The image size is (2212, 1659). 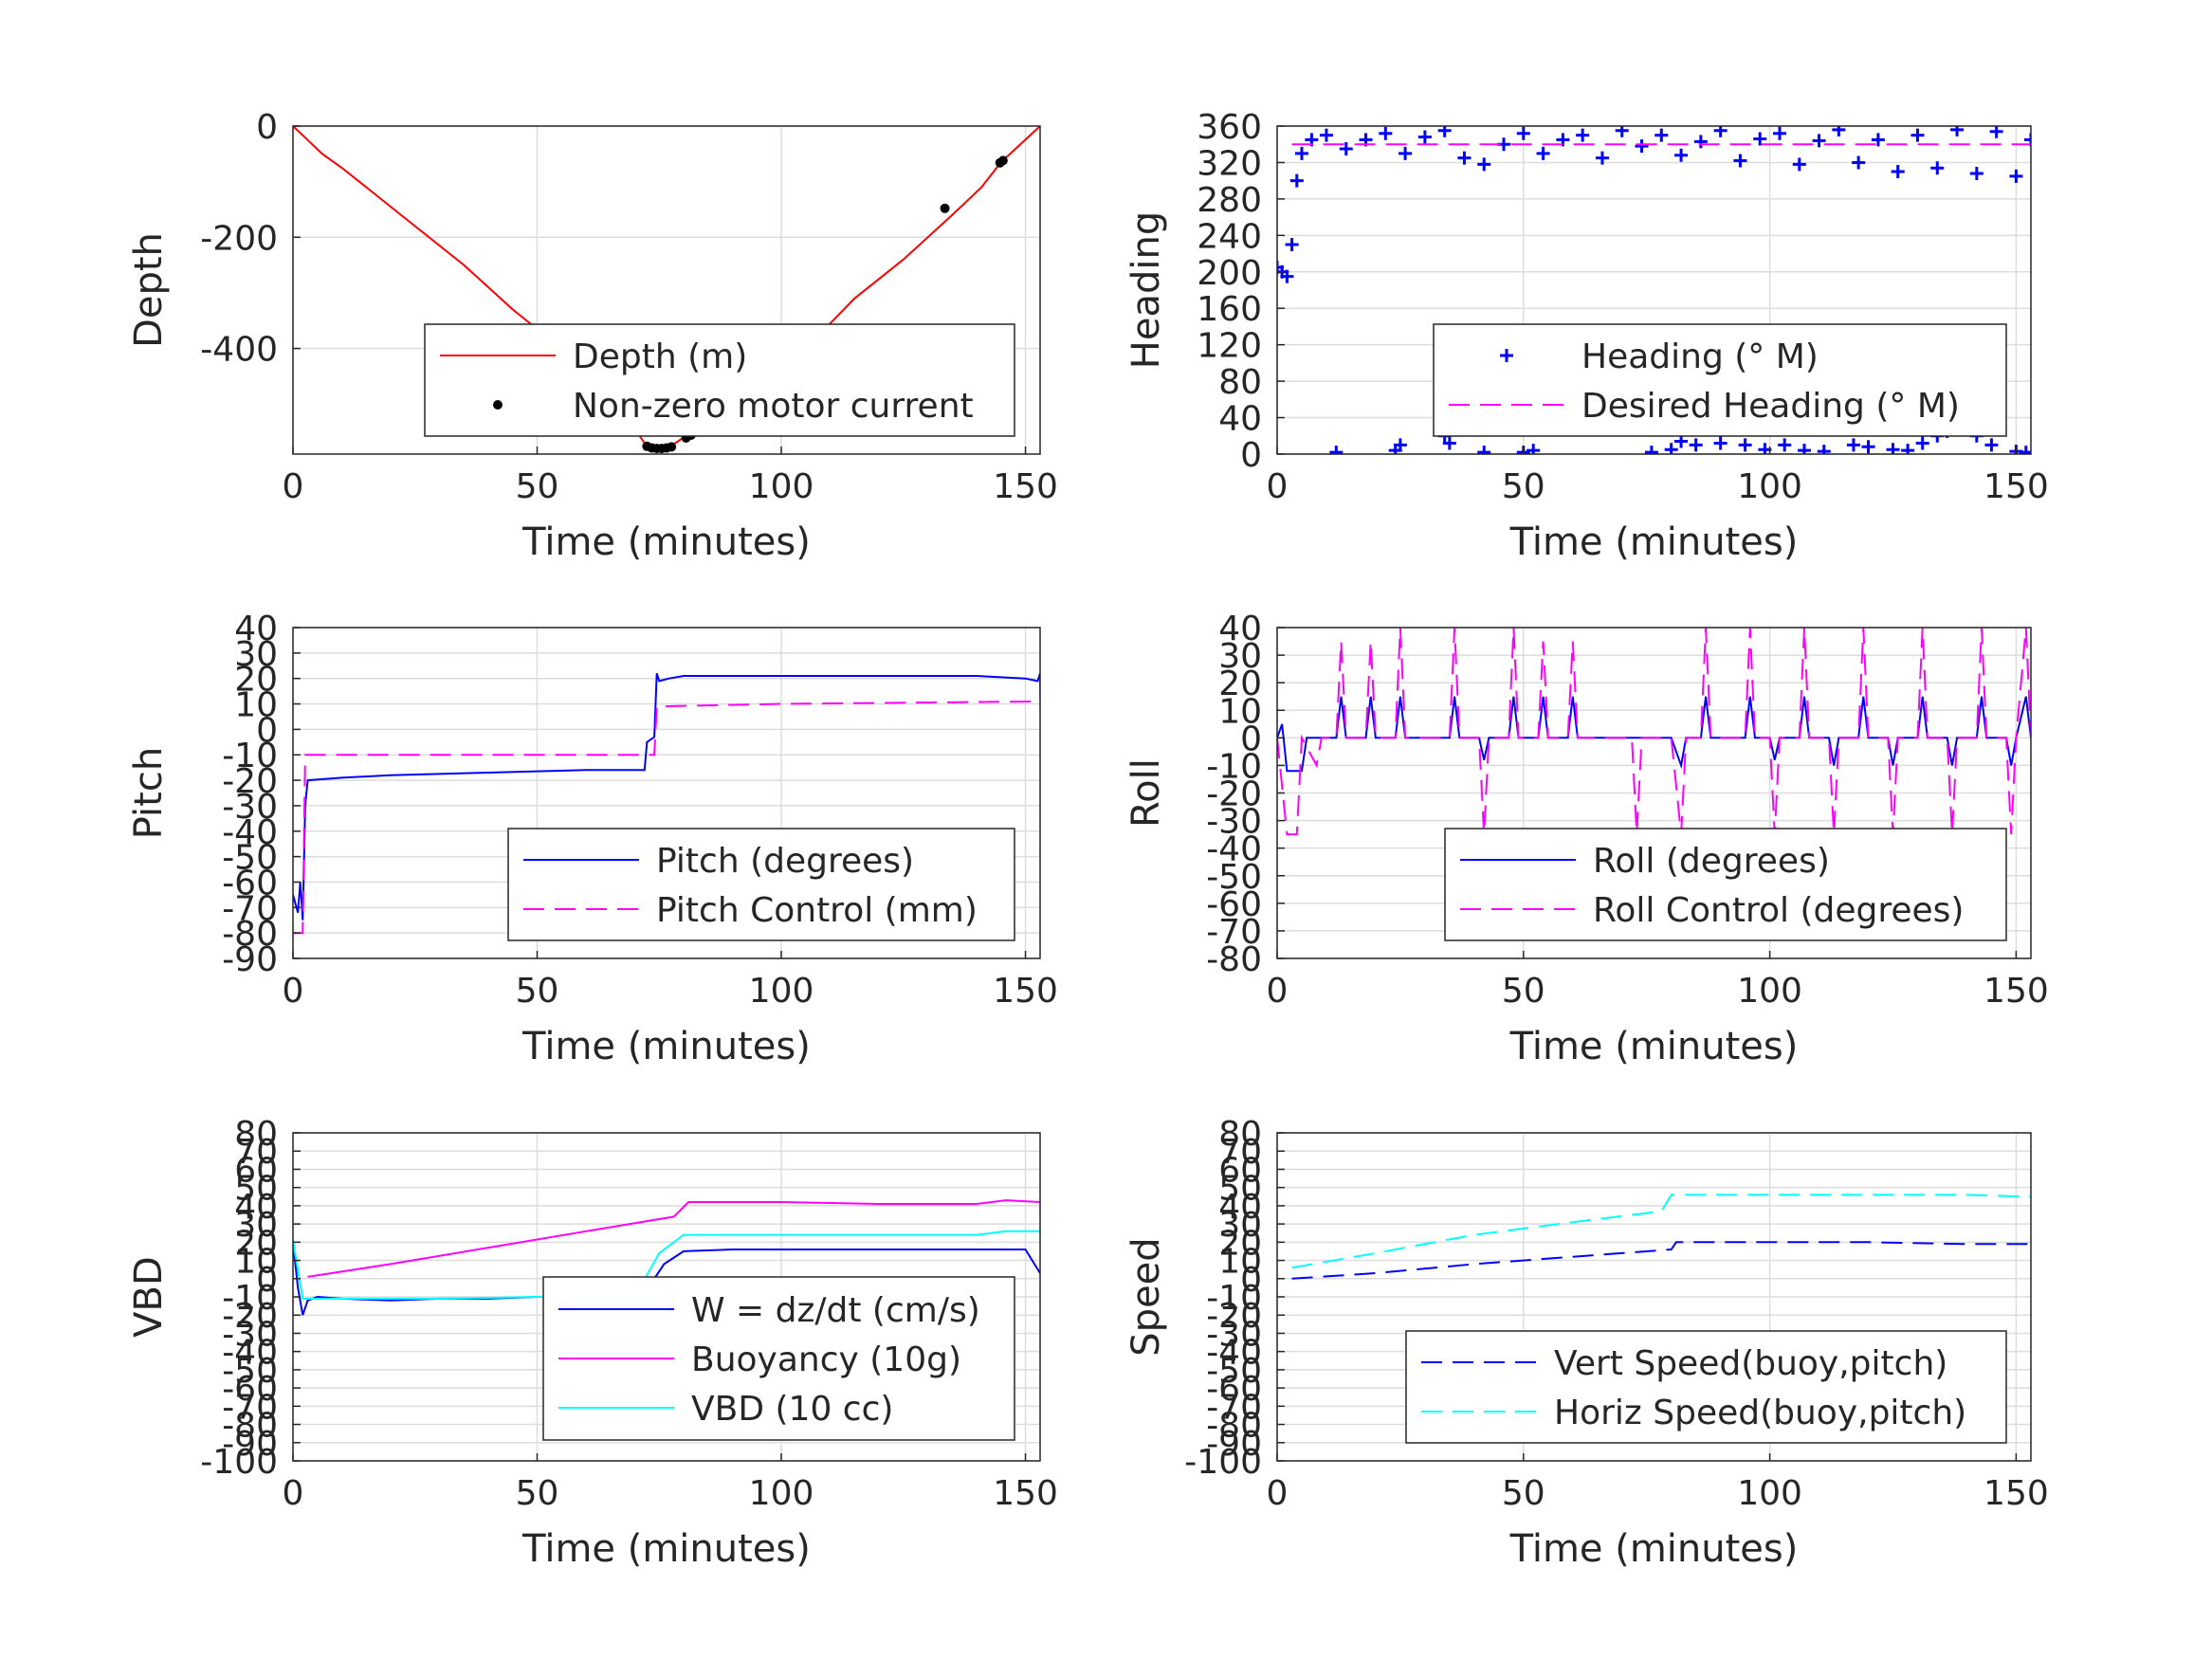 I want to click on y-tick-label: -30, so click(x=1234, y=1334).